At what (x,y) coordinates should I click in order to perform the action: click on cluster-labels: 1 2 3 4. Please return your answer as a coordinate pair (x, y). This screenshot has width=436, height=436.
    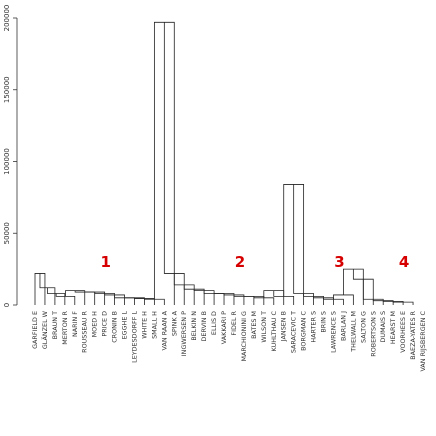
    Looking at the image, I should click on (254, 262).